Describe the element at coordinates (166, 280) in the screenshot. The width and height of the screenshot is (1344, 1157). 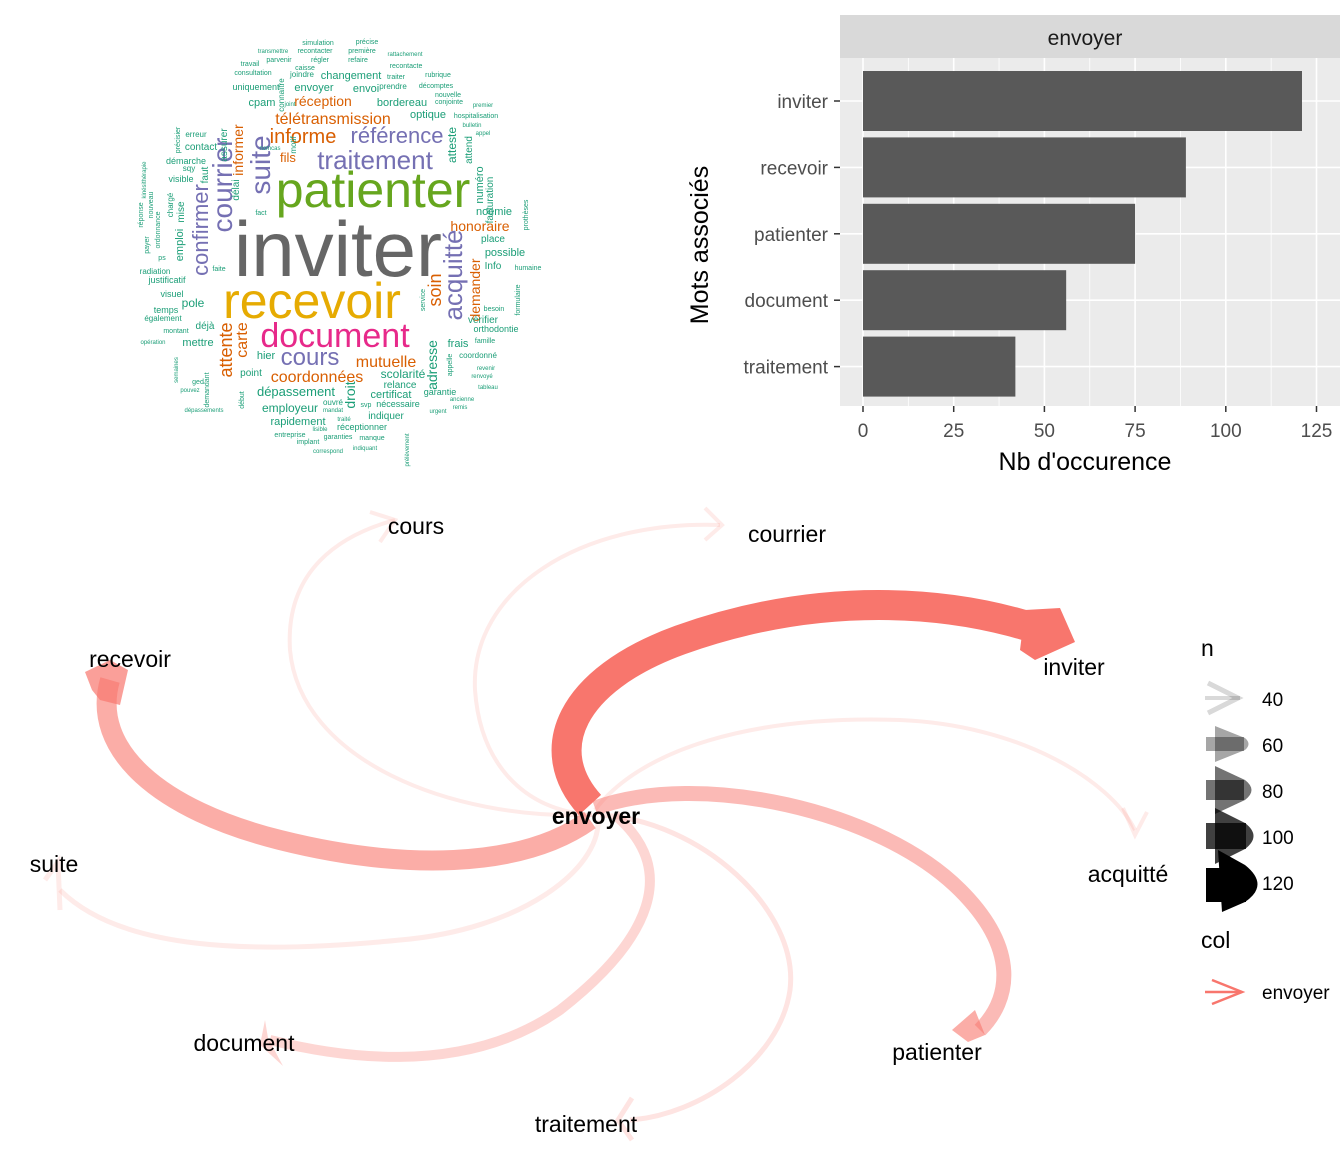
I see `word-cloud-word: justificatif` at that location.